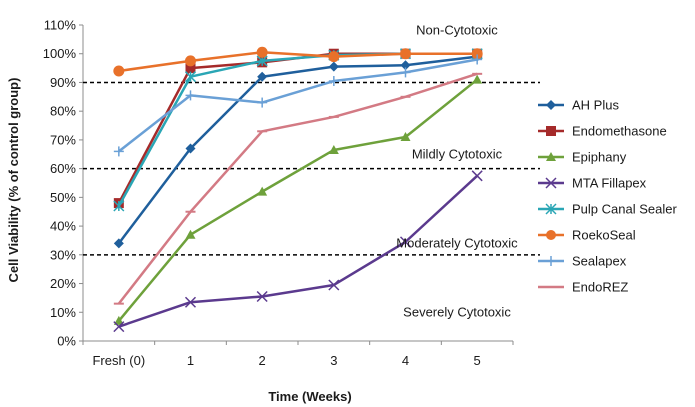  What do you see at coordinates (619, 131) in the screenshot?
I see `legend-label: Endomethasone` at bounding box center [619, 131].